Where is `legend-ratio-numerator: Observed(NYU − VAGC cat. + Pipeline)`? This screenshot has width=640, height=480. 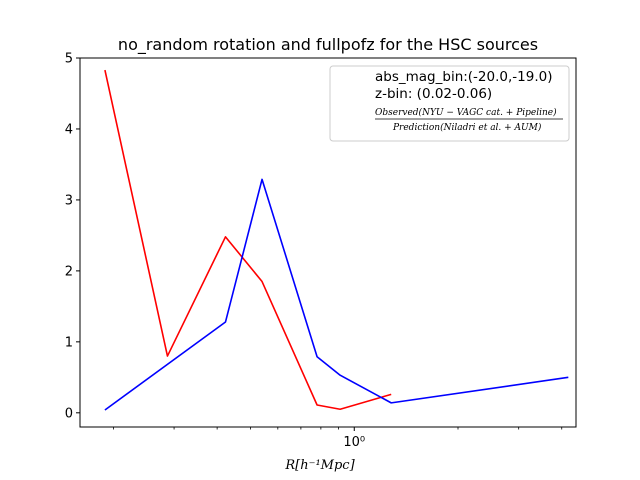 legend-ratio-numerator: Observed(NYU − VAGC cat. + Pipeline) is located at coordinates (466, 112).